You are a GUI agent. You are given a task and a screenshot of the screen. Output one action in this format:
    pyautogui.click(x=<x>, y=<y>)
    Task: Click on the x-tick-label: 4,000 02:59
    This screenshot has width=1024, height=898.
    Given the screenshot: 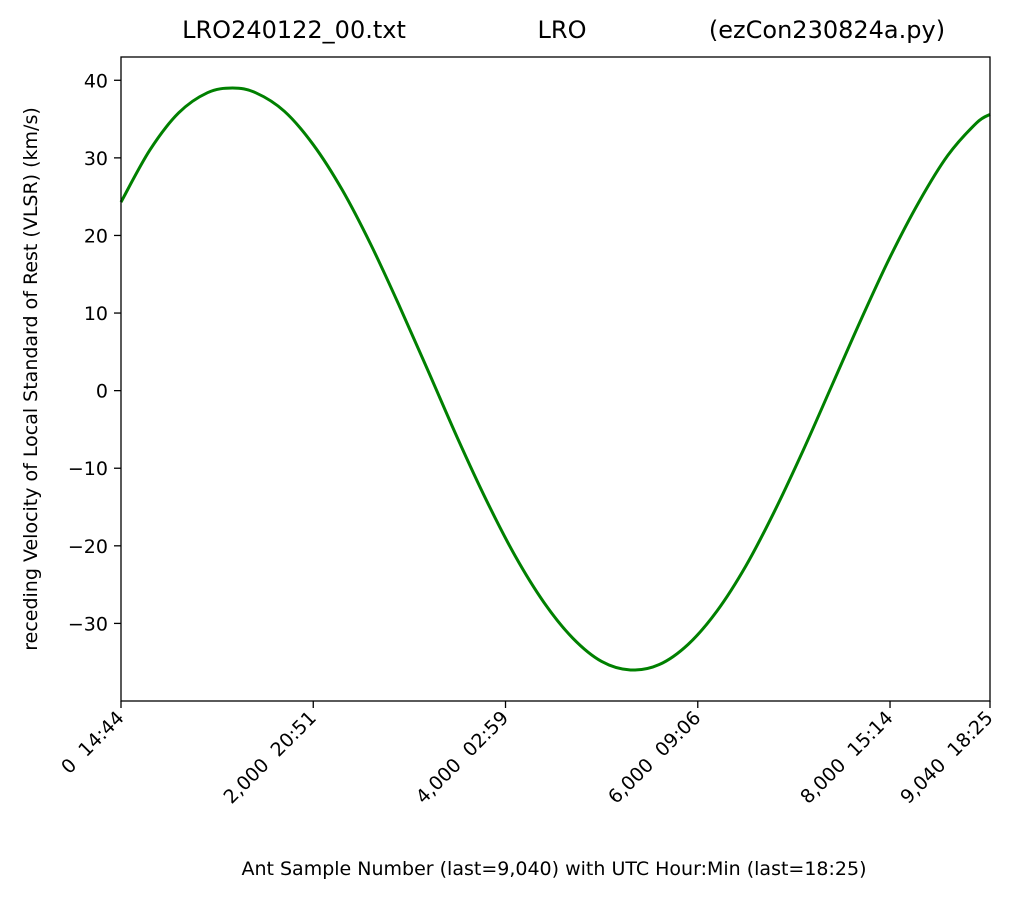 What is the action you would take?
    pyautogui.click(x=462, y=757)
    